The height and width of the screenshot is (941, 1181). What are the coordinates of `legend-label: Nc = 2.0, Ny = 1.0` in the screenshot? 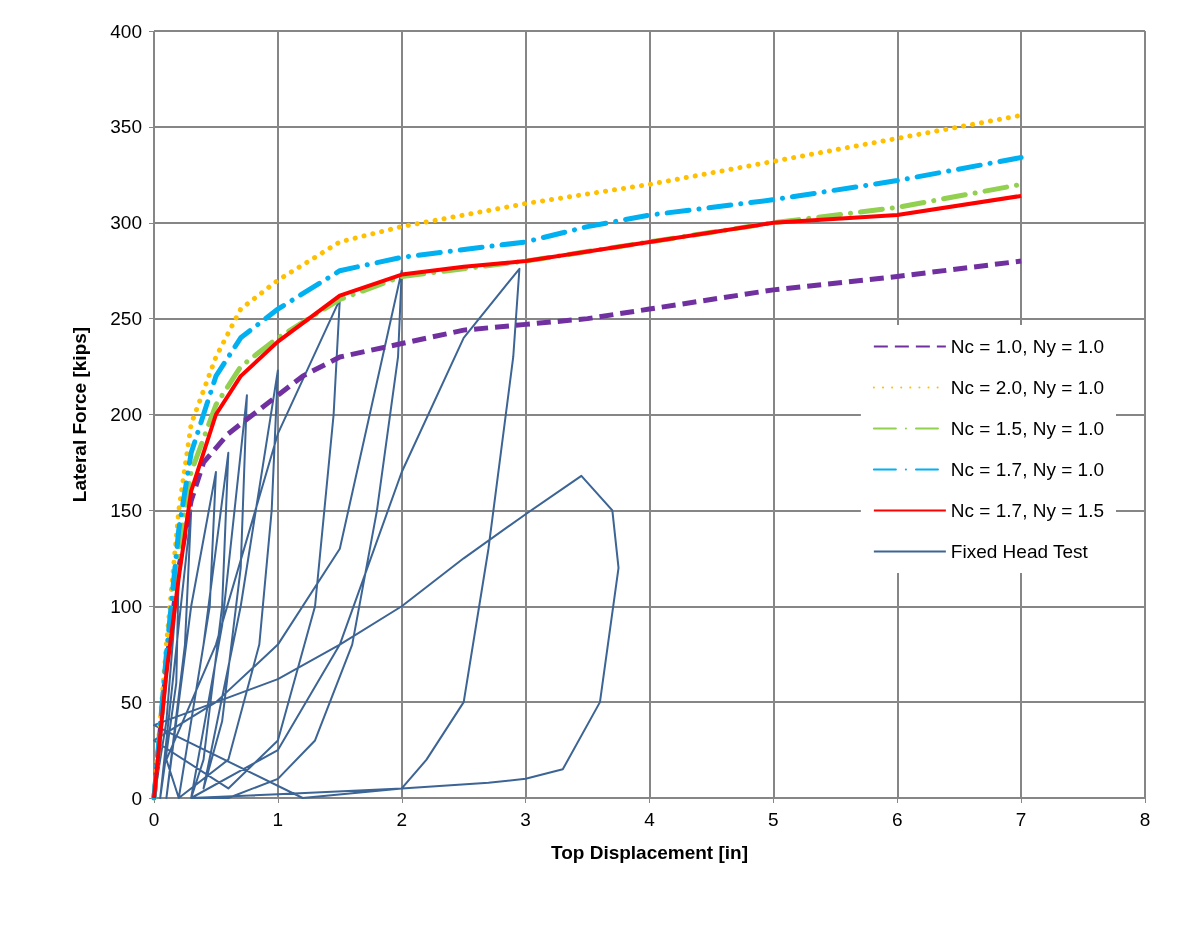 It's located at (1027, 387).